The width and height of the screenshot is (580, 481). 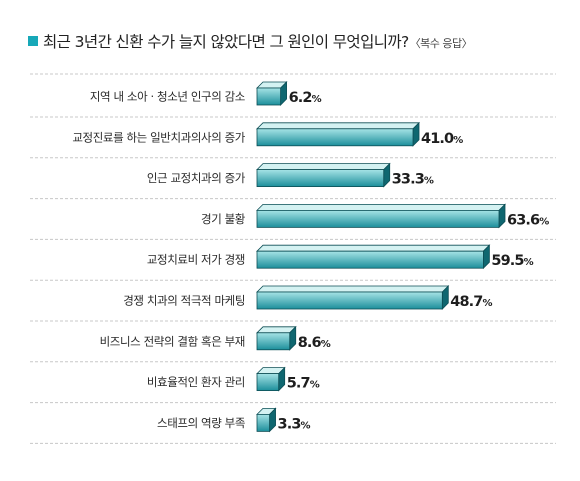 What do you see at coordinates (523, 220) in the screenshot?
I see `value-number: 63.6` at bounding box center [523, 220].